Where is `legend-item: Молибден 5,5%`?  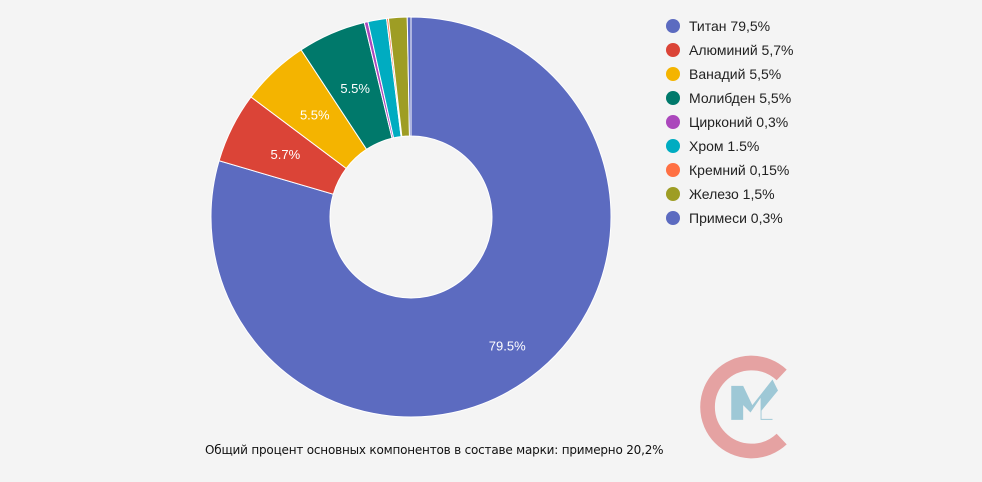 legend-item: Молибден 5,5% is located at coordinates (729, 98).